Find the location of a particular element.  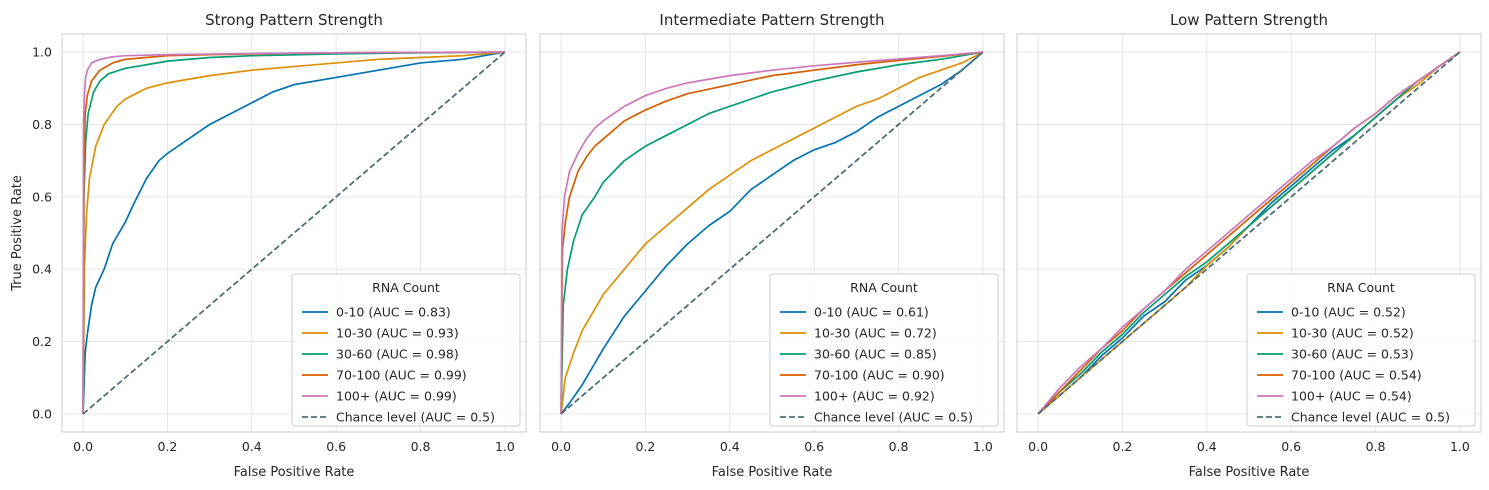

legend-entry: 30-60 (AUC = 0.98) is located at coordinates (397, 354).